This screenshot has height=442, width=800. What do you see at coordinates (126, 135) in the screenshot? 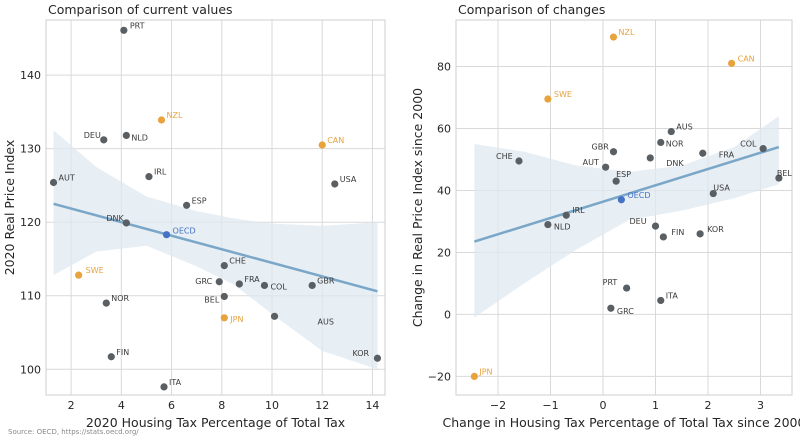
I see `data-point-nld` at bounding box center [126, 135].